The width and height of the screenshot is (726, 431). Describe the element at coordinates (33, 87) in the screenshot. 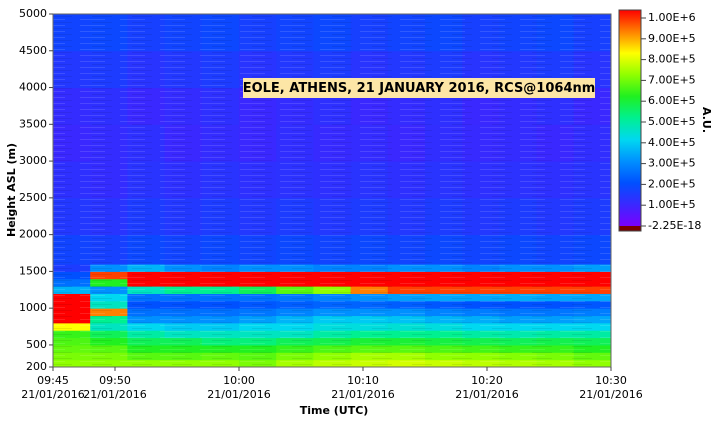

I see `y-tick-label: 4000` at that location.